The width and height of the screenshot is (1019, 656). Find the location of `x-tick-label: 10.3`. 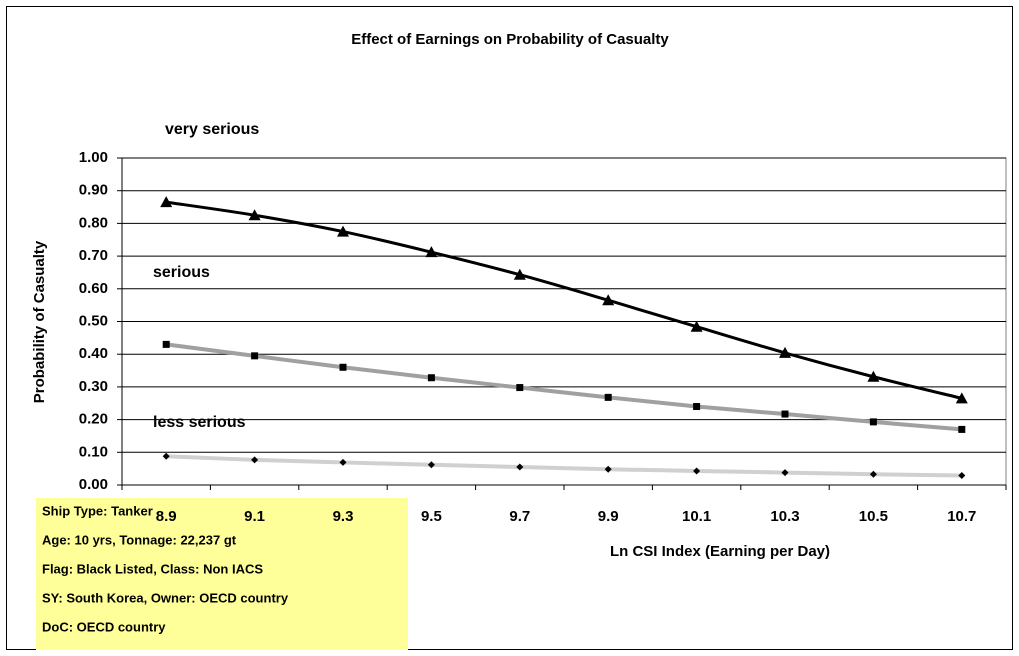

x-tick-label: 10.3 is located at coordinates (784, 516).